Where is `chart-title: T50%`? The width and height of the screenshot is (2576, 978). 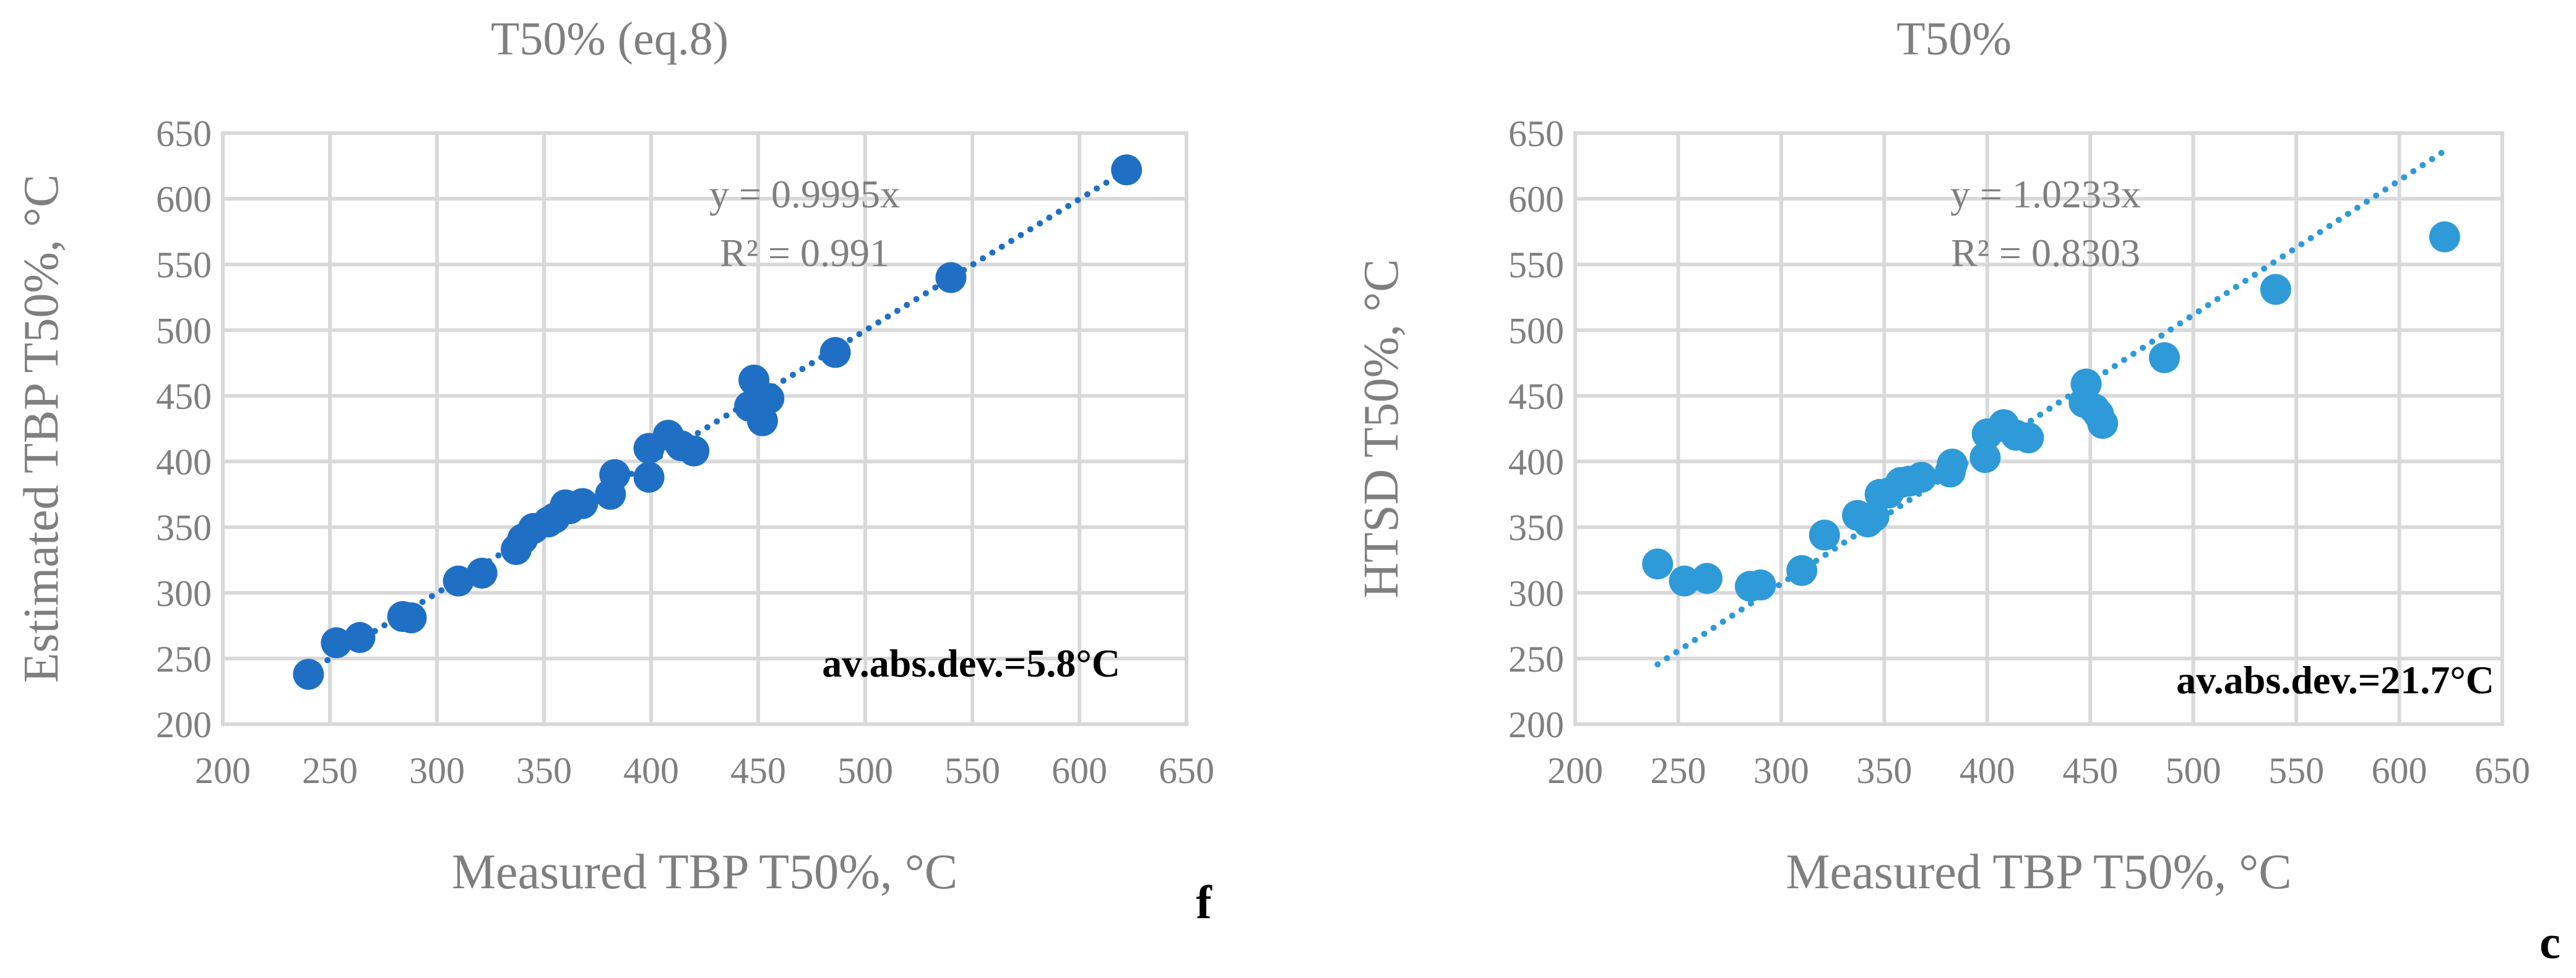
chart-title: T50% is located at coordinates (1954, 39).